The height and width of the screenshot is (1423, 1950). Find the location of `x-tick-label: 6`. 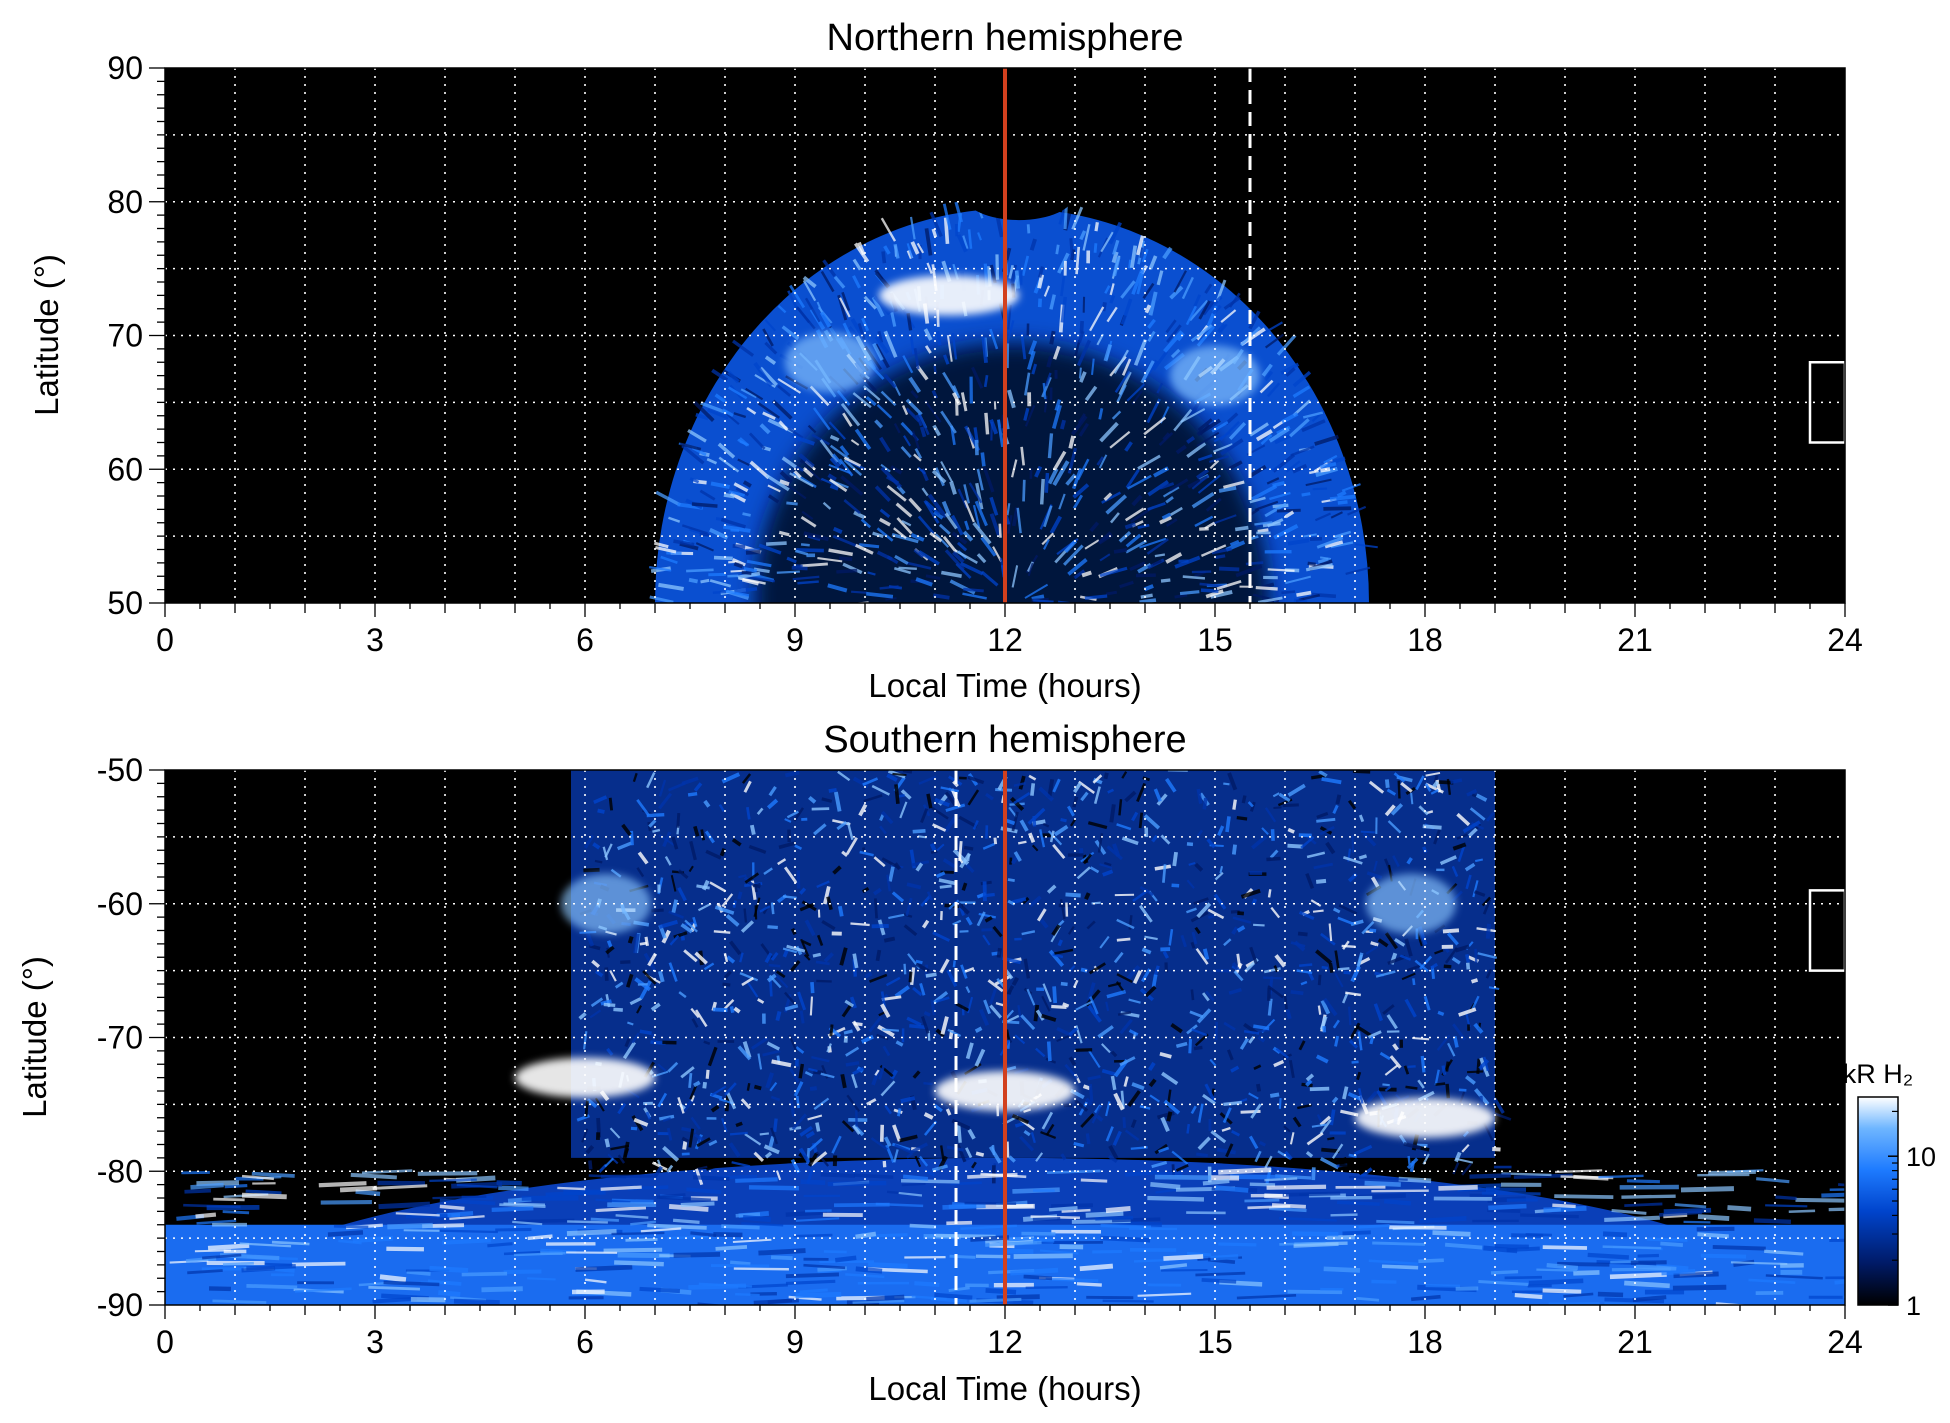

x-tick-label: 6 is located at coordinates (585, 640).